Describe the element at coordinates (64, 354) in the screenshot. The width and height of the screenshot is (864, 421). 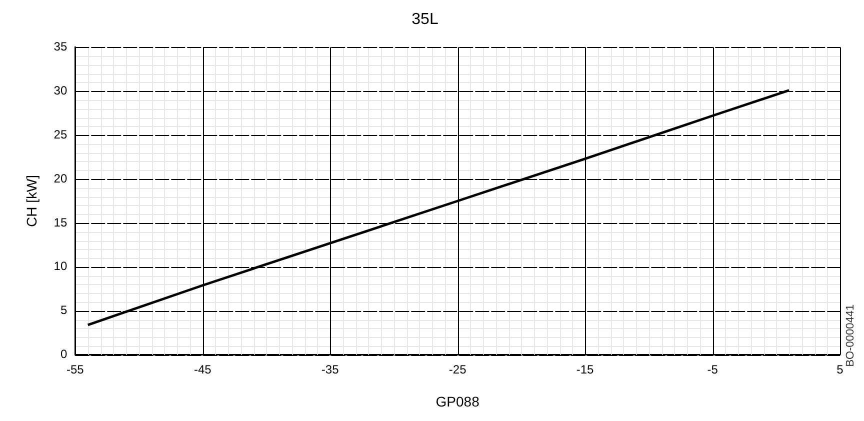
I see `y-tick-label: 0` at that location.